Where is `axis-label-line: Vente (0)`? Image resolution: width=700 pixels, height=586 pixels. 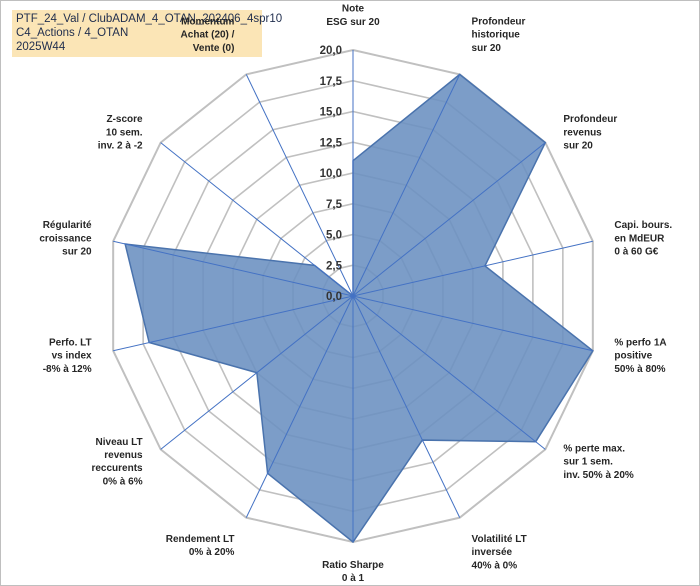
axis-label-line: Vente (0) is located at coordinates (214, 48).